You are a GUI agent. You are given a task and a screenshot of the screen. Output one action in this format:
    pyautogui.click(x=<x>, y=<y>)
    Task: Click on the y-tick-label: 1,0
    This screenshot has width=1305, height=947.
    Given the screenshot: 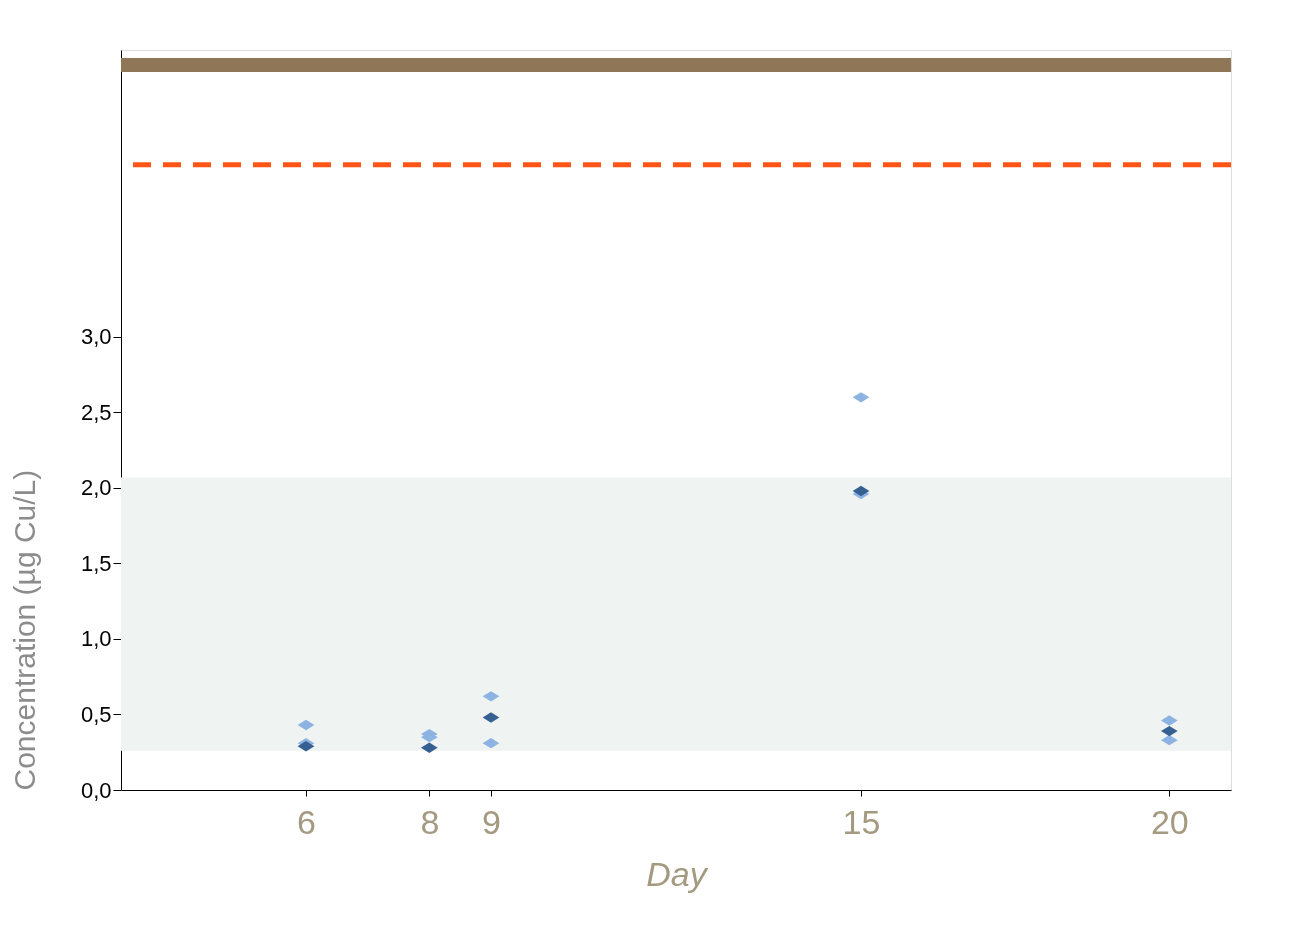 What is the action you would take?
    pyautogui.click(x=96, y=639)
    